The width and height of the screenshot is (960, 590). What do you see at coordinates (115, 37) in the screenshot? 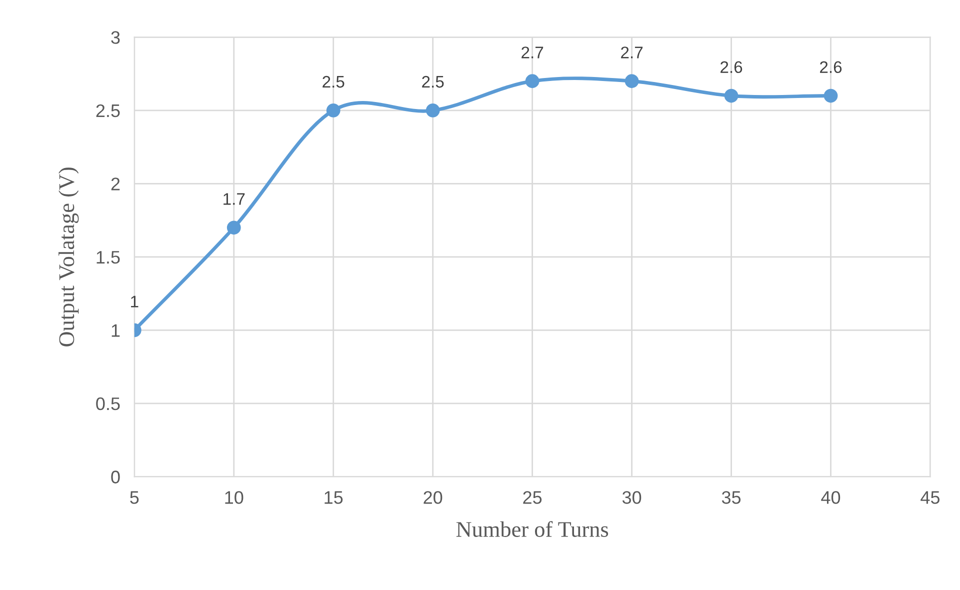
I see `y-tick-label: 3` at bounding box center [115, 37].